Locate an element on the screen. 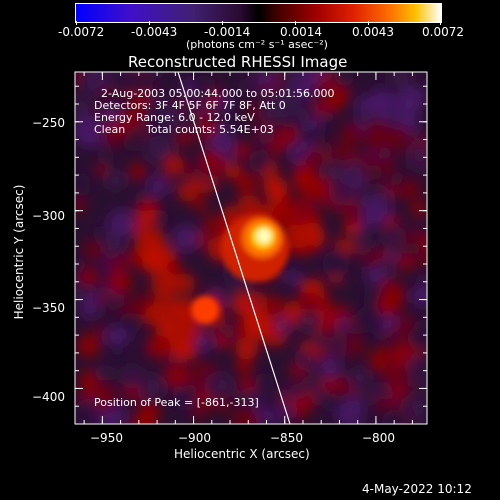 The height and width of the screenshot is (500, 500). annotation-detectors: Detectors: 3F 4F 5F 6F 7F 8F, Att 0 is located at coordinates (190, 105).